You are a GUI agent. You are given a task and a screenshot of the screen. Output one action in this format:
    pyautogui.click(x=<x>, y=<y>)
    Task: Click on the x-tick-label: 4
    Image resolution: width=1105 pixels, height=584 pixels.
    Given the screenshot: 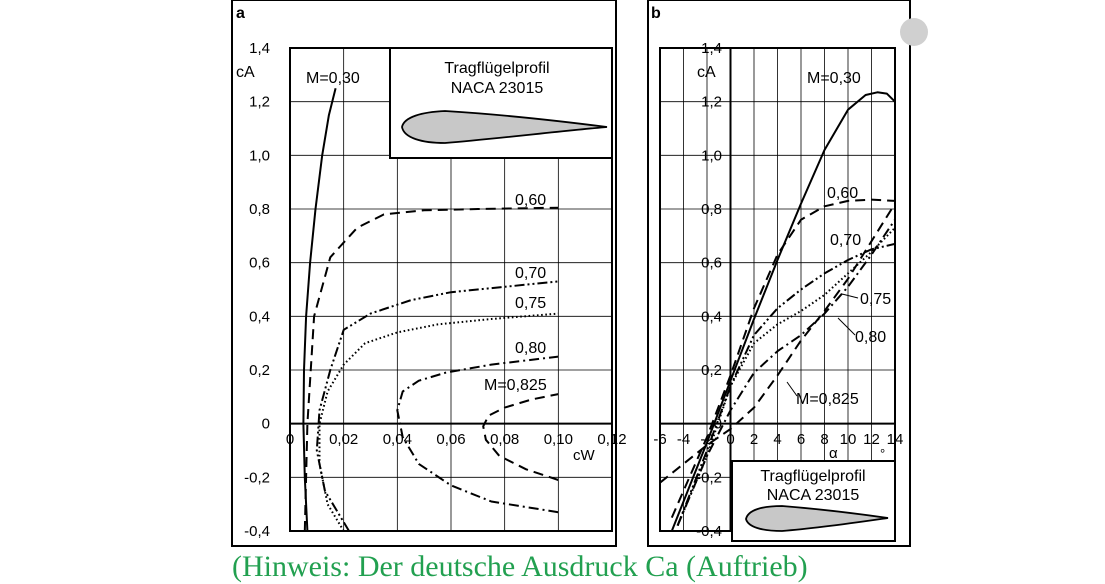 What is the action you would take?
    pyautogui.click(x=777, y=439)
    